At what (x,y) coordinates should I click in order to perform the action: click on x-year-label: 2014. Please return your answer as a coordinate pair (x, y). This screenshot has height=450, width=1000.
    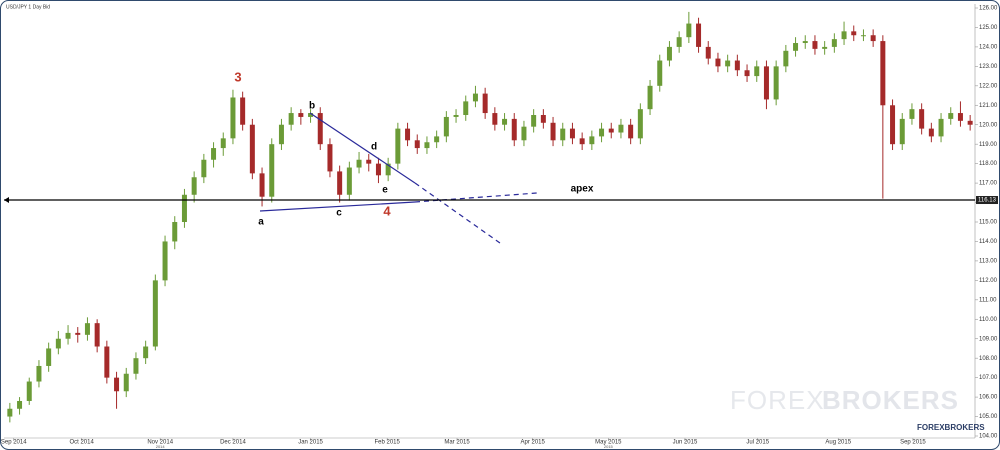
    Looking at the image, I should click on (161, 446).